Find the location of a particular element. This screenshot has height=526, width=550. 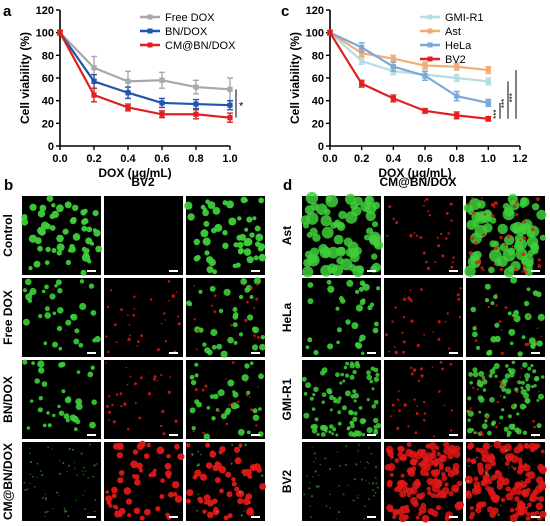

x-tick-label: 0.2 is located at coordinates (361, 159).